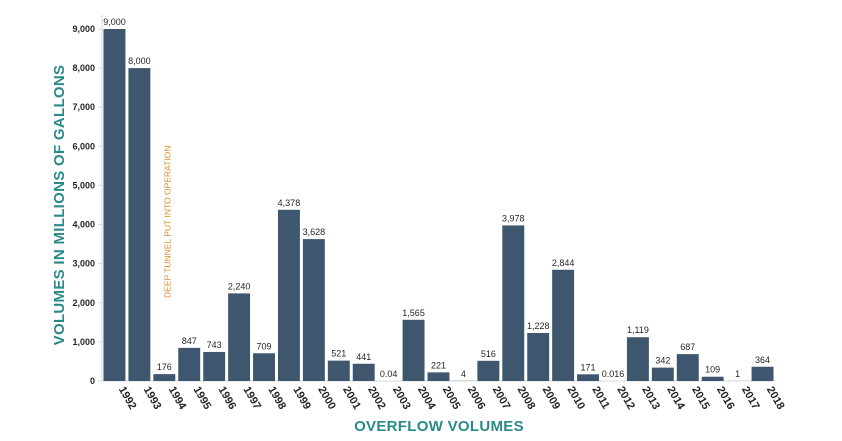  I want to click on data-label: 521, so click(338, 354).